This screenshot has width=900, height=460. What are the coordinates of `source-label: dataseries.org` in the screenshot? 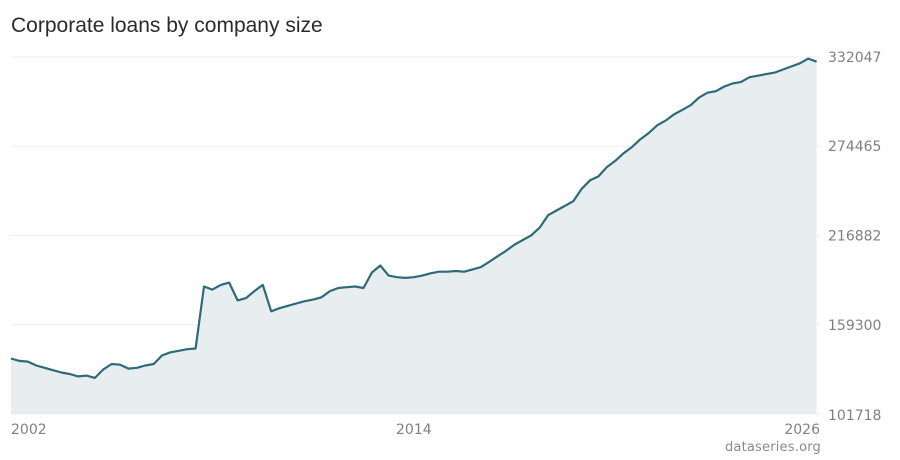 It's located at (772, 447).